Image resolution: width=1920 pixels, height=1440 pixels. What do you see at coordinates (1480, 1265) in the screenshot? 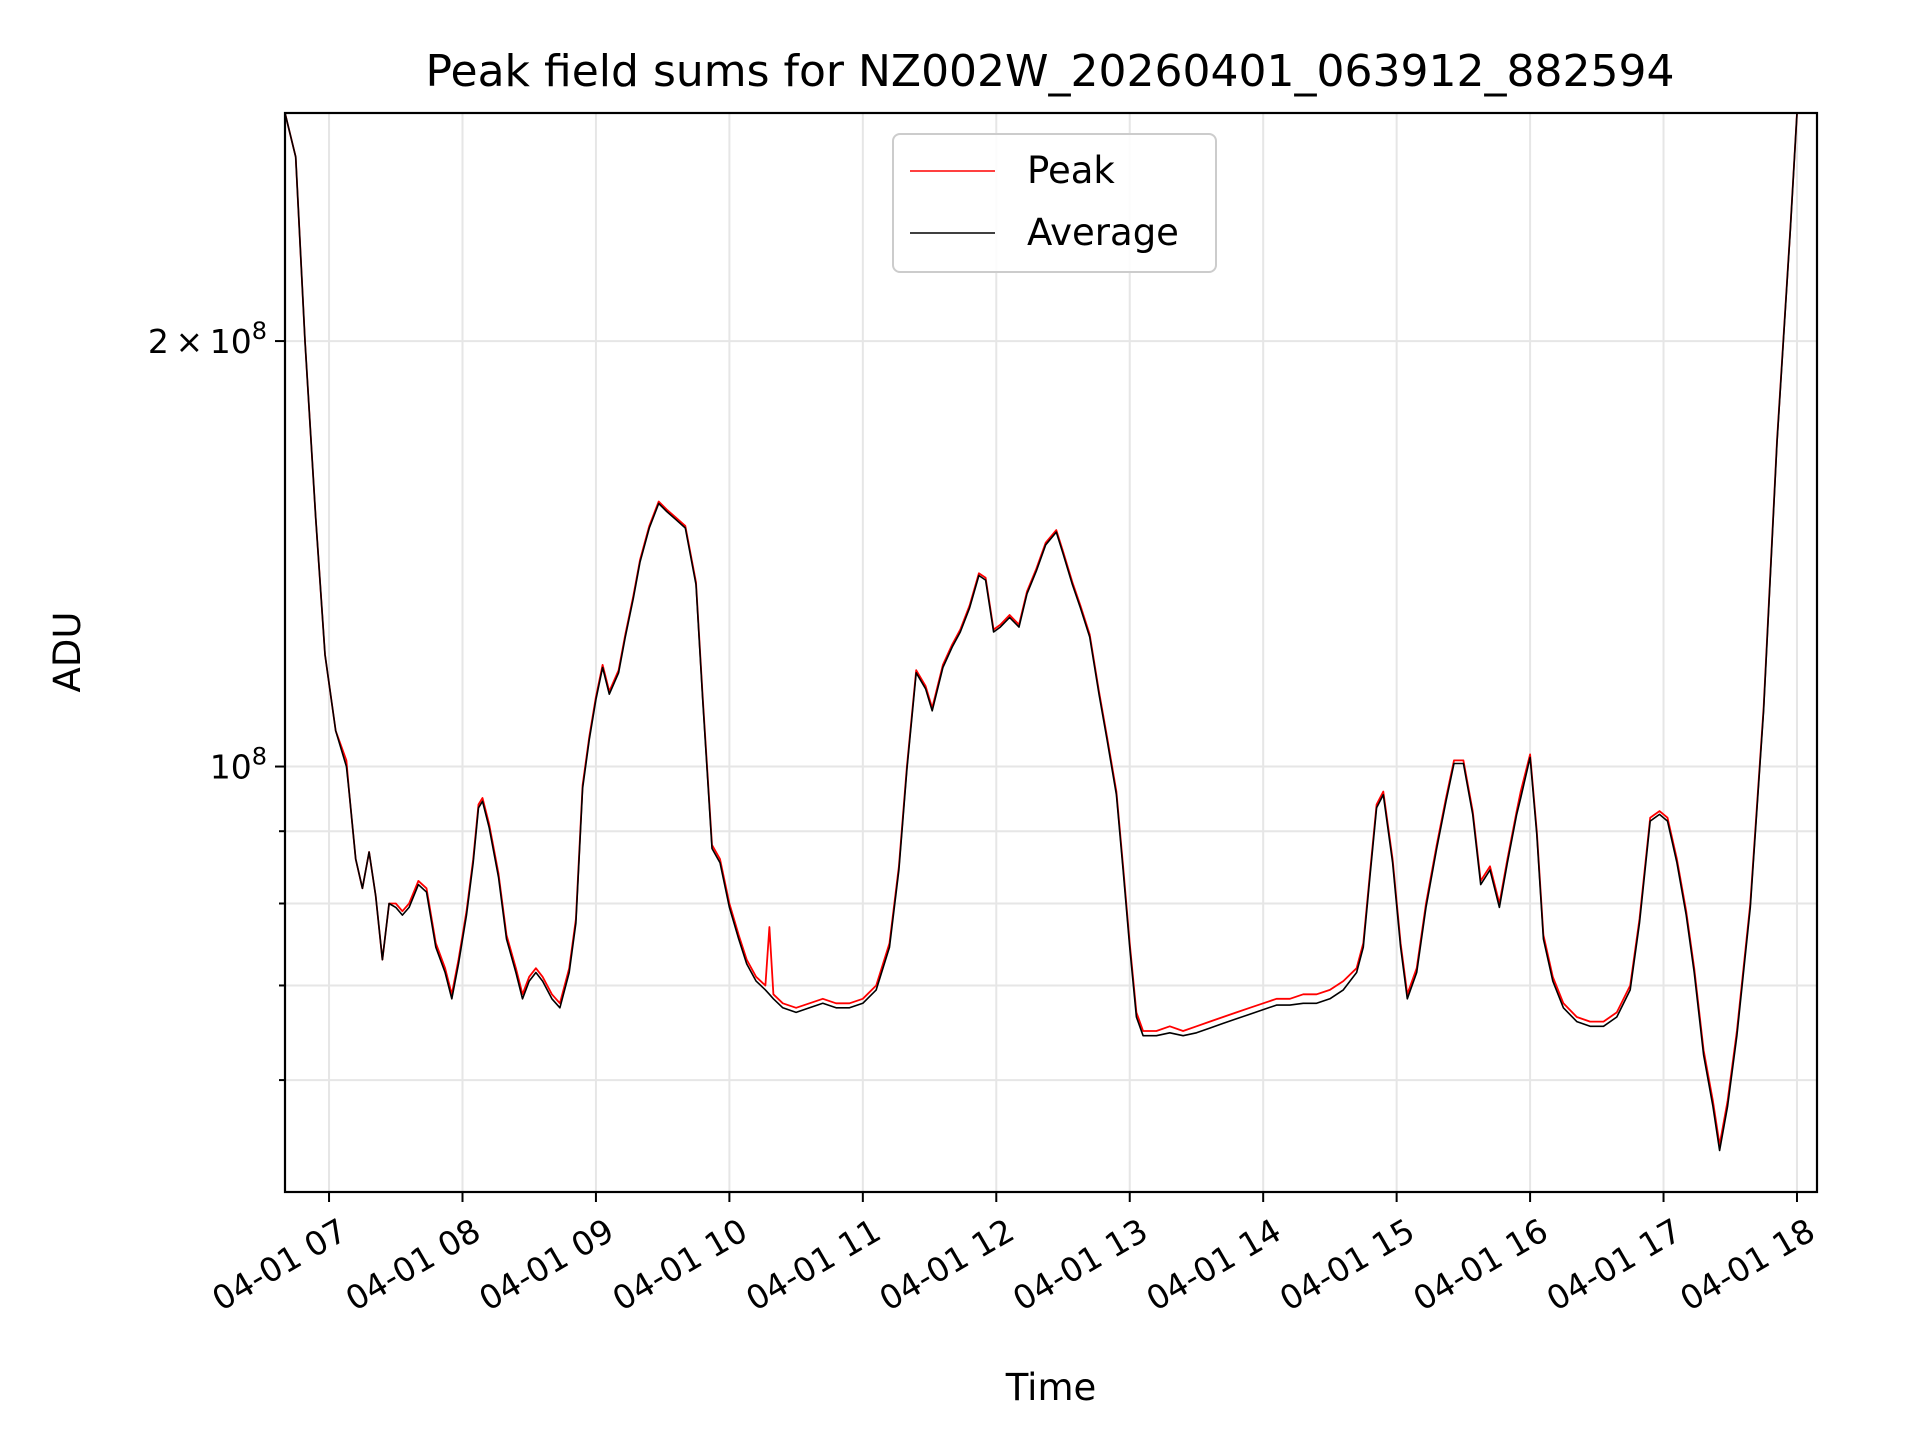
I see `x-tick-label: 04-01 16` at bounding box center [1480, 1265].